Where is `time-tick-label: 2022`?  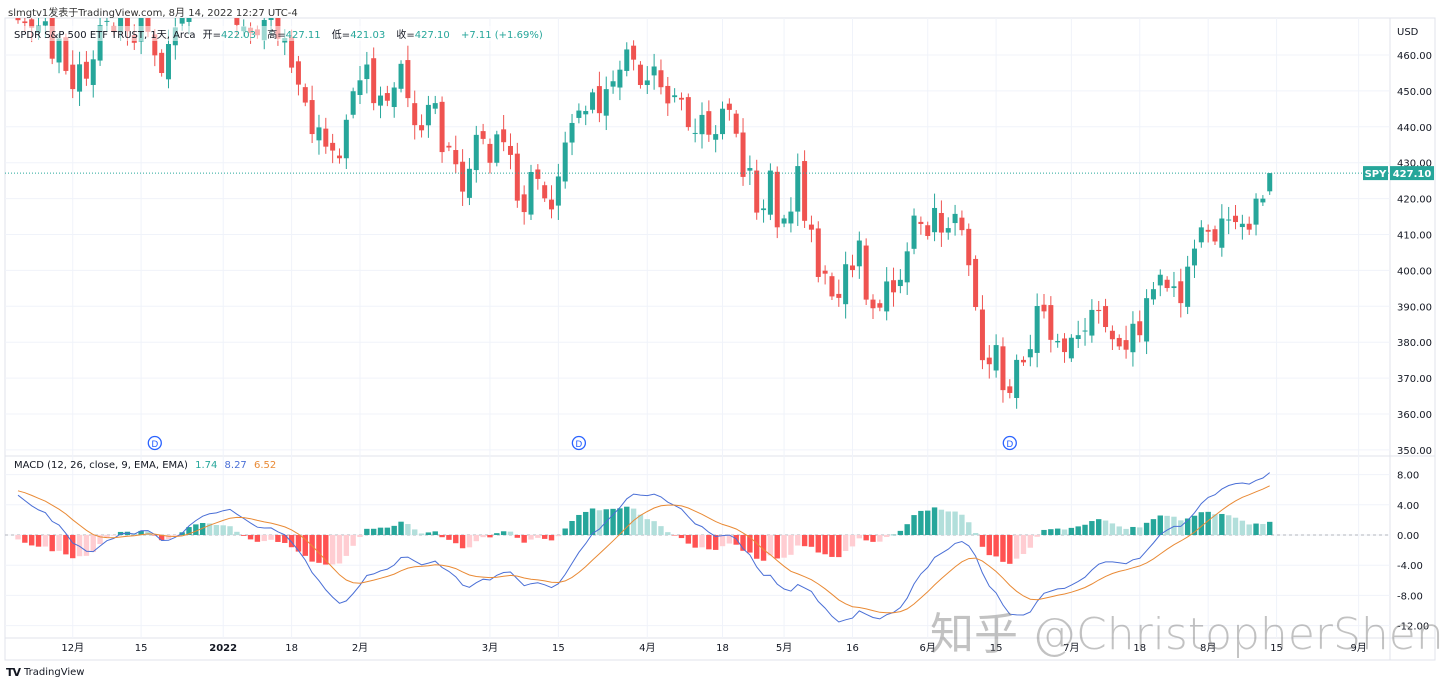 time-tick-label: 2022 is located at coordinates (223, 648).